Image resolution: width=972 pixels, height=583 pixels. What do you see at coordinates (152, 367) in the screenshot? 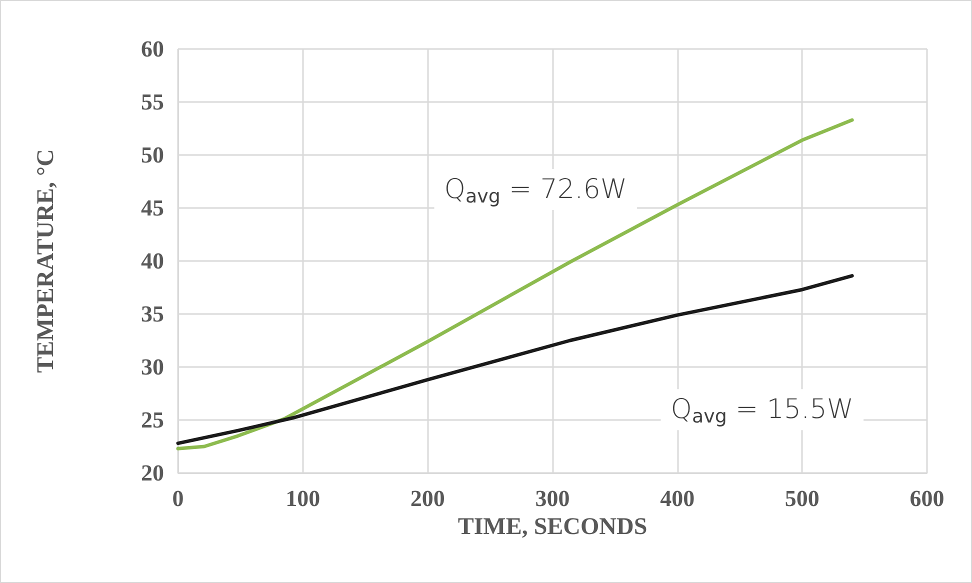
I see `y-tick-label: 30` at bounding box center [152, 367].